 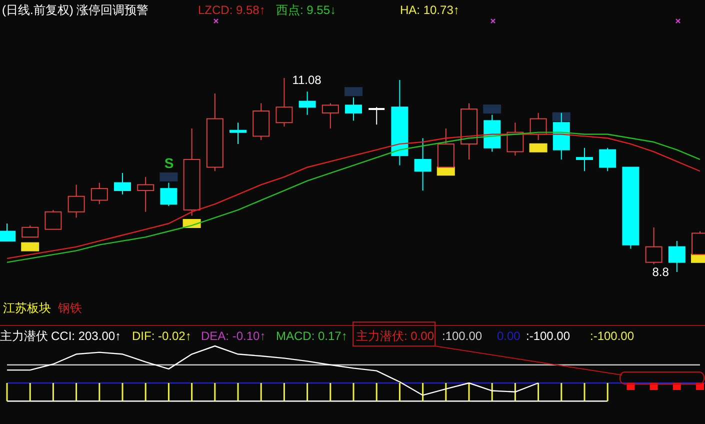 I want to click on annotation: 11.08, so click(x=307, y=80).